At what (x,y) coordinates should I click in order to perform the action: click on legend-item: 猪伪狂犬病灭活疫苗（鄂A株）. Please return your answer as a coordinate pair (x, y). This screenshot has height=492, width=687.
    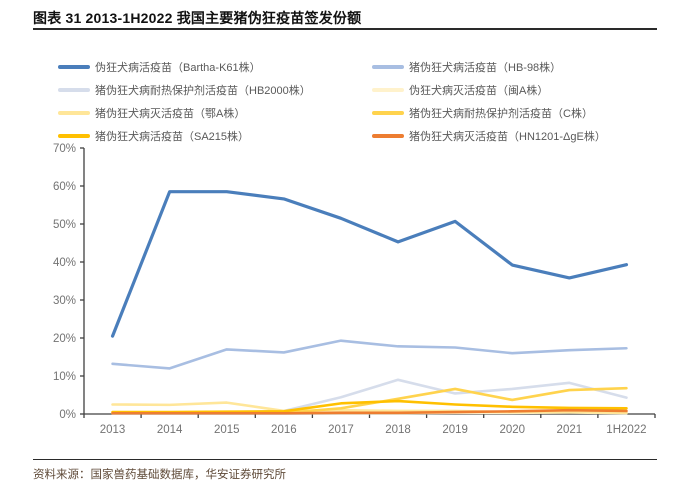
    Looking at the image, I should click on (215, 113).